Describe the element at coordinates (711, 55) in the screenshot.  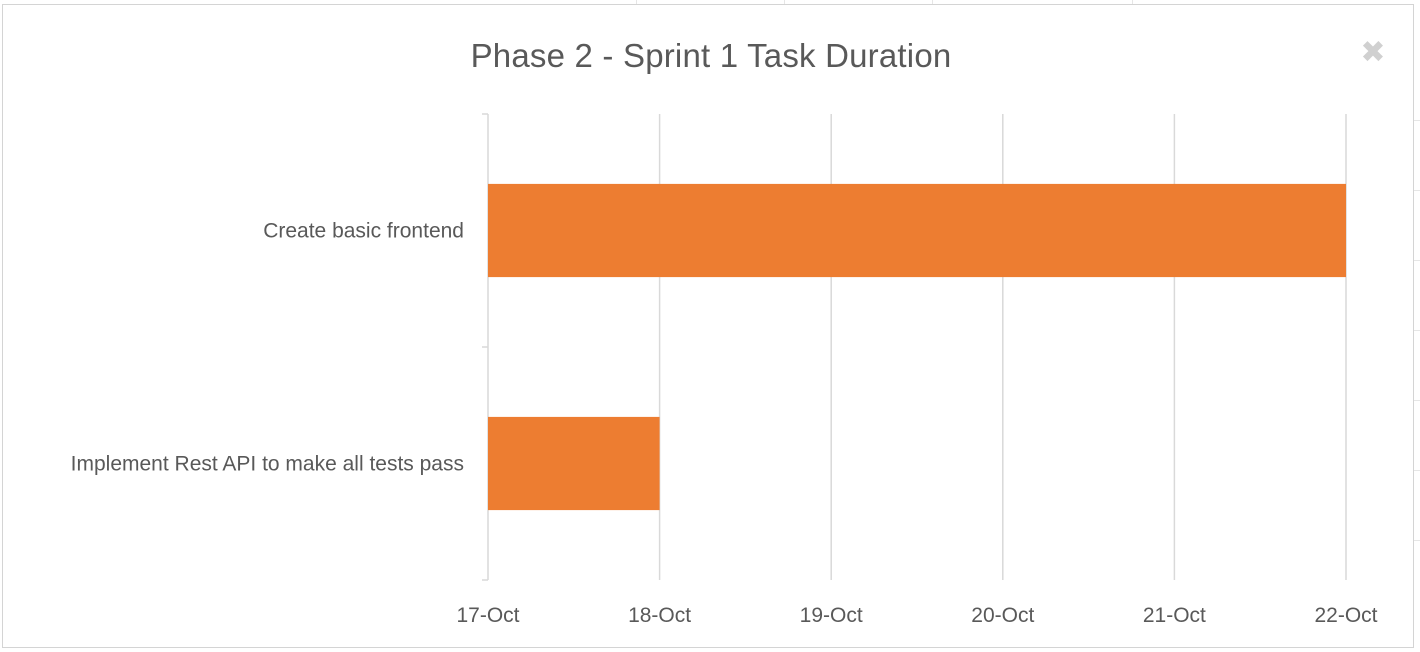
I see `chart-title: Phase 2 - Sprint 1 Task Duration` at that location.